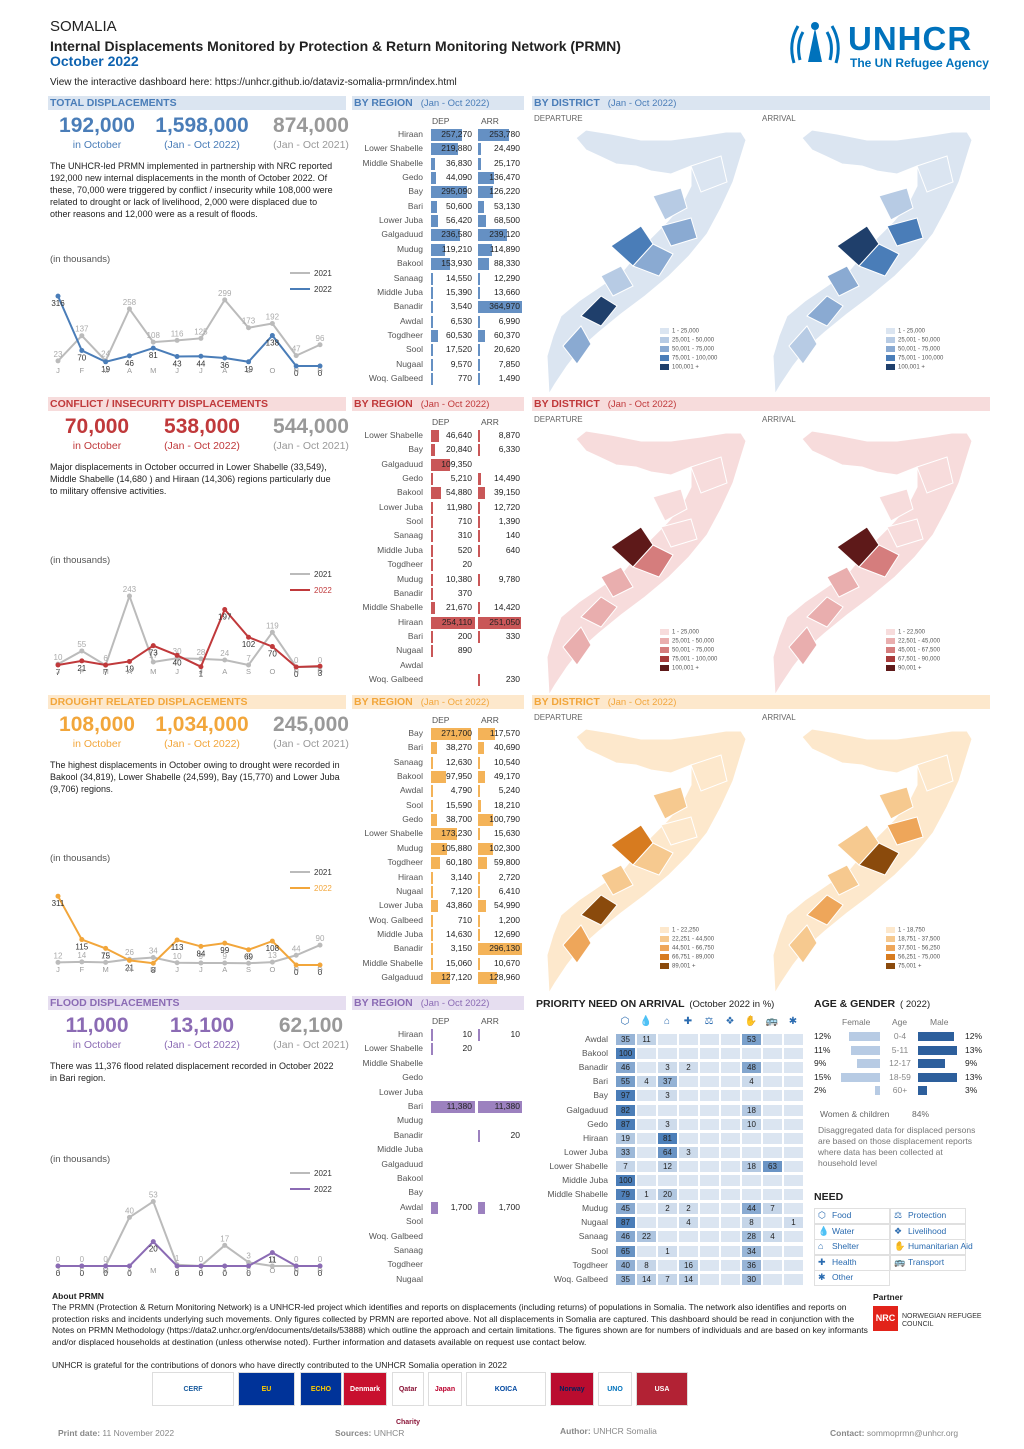  Describe the element at coordinates (392, 962) in the screenshot. I see `region-name: Middle Shabelle` at that location.